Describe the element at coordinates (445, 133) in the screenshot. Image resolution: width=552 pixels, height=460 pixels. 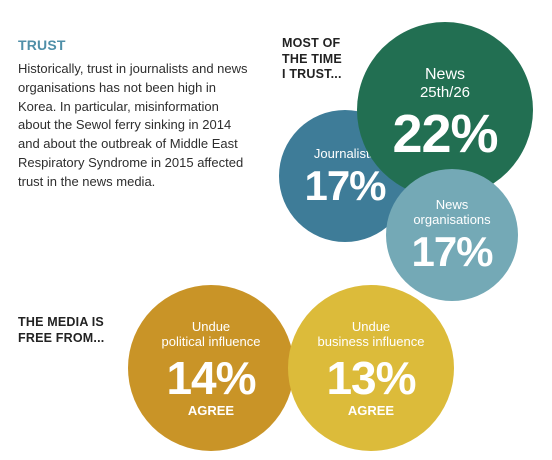
I see `news-value: 22%` at that location.